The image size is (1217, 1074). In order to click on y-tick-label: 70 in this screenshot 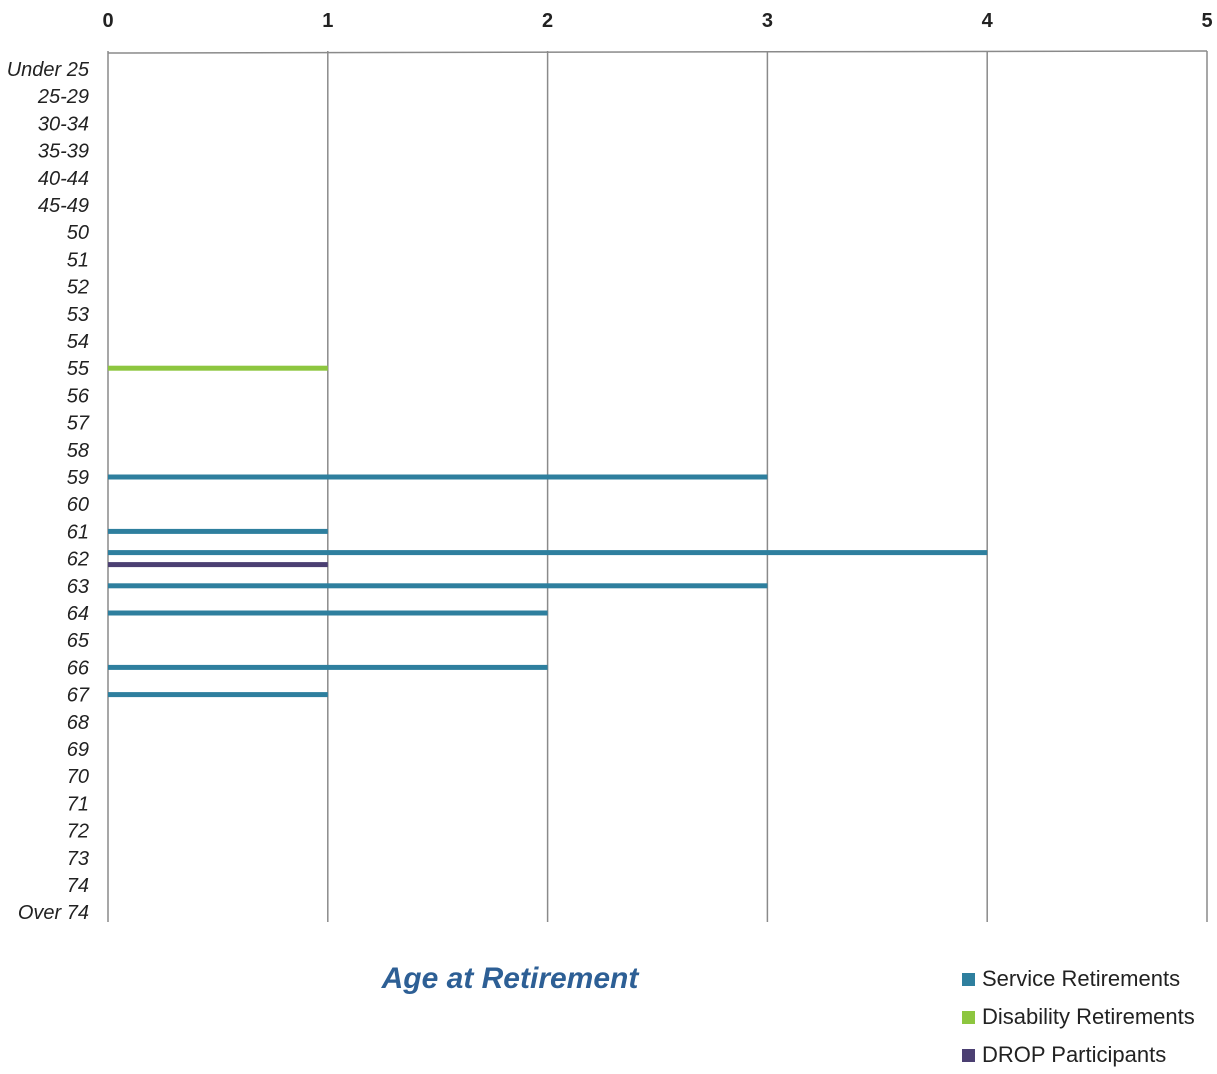, I will do `click(78, 777)`.